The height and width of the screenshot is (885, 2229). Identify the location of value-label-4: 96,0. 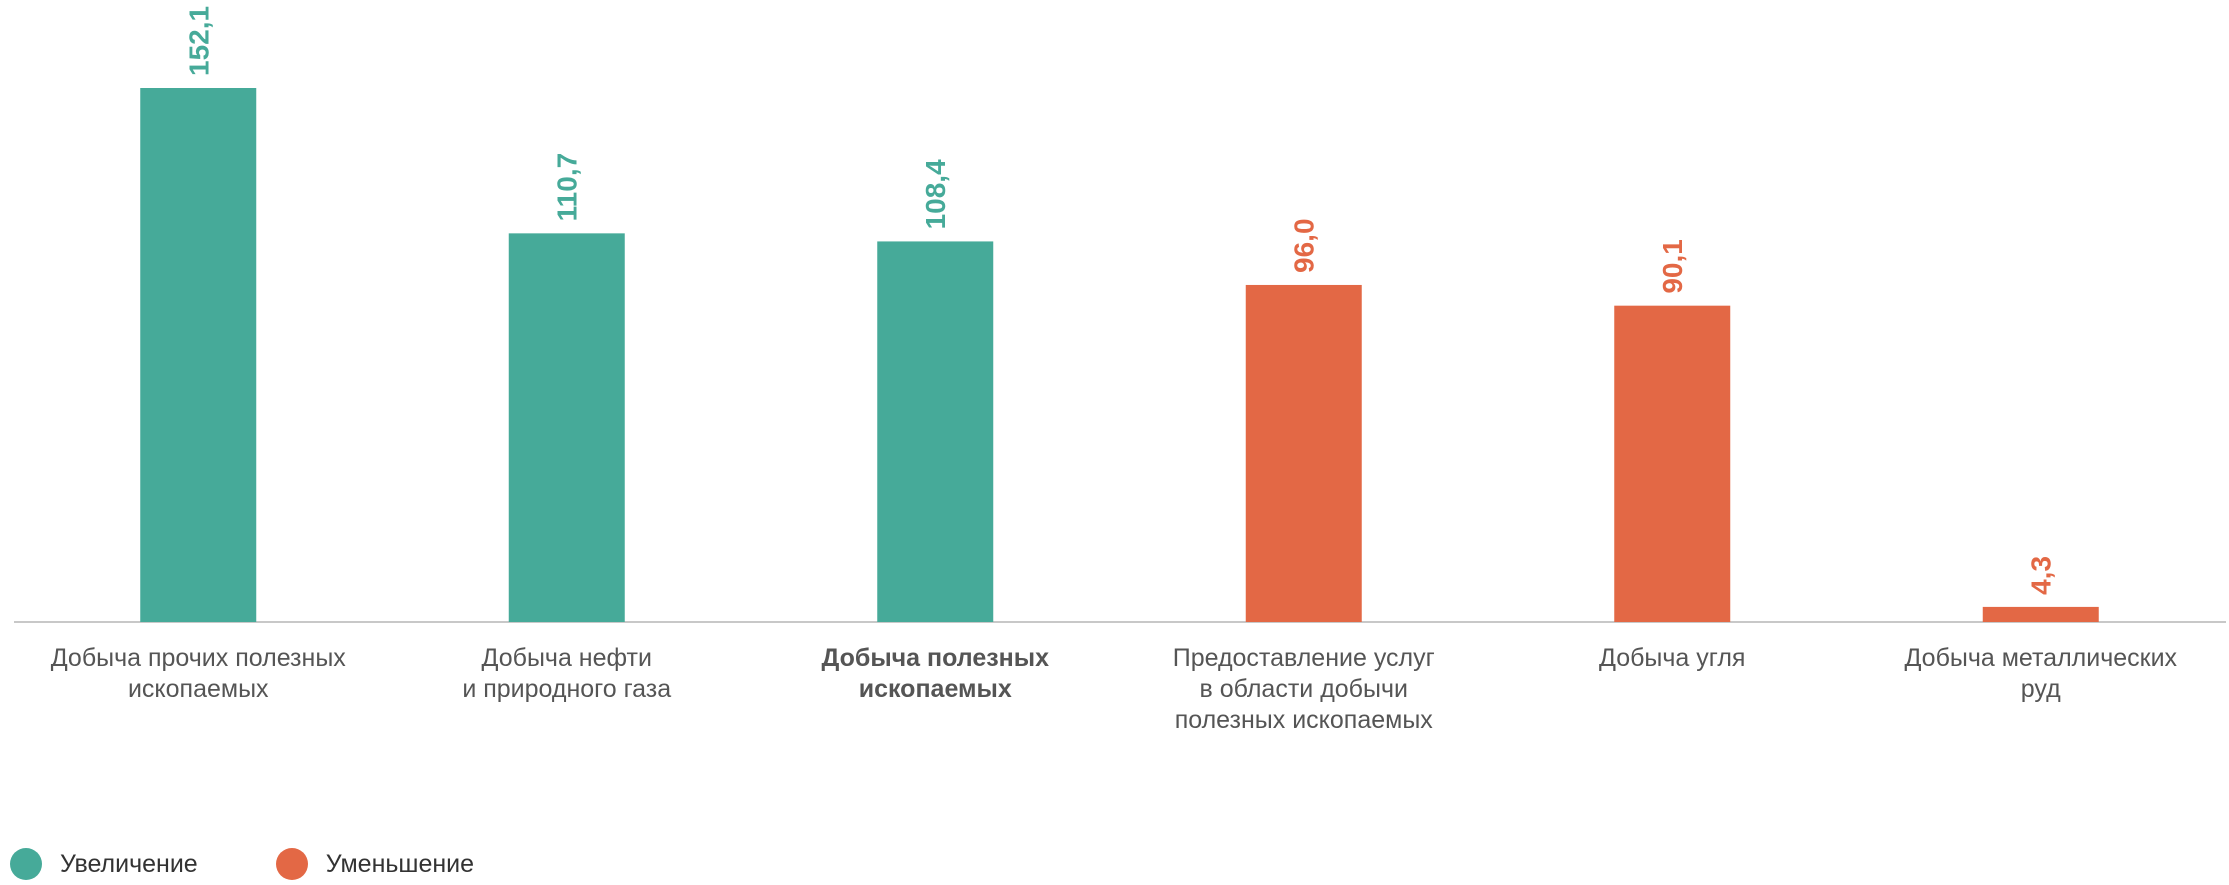
(1304, 245).